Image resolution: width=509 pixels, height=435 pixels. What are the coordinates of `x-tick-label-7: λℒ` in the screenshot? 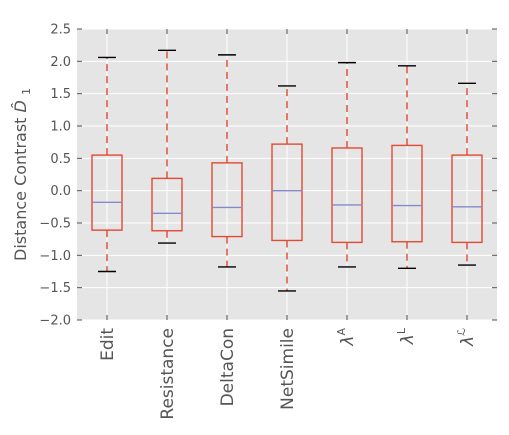 It's located at (466, 337).